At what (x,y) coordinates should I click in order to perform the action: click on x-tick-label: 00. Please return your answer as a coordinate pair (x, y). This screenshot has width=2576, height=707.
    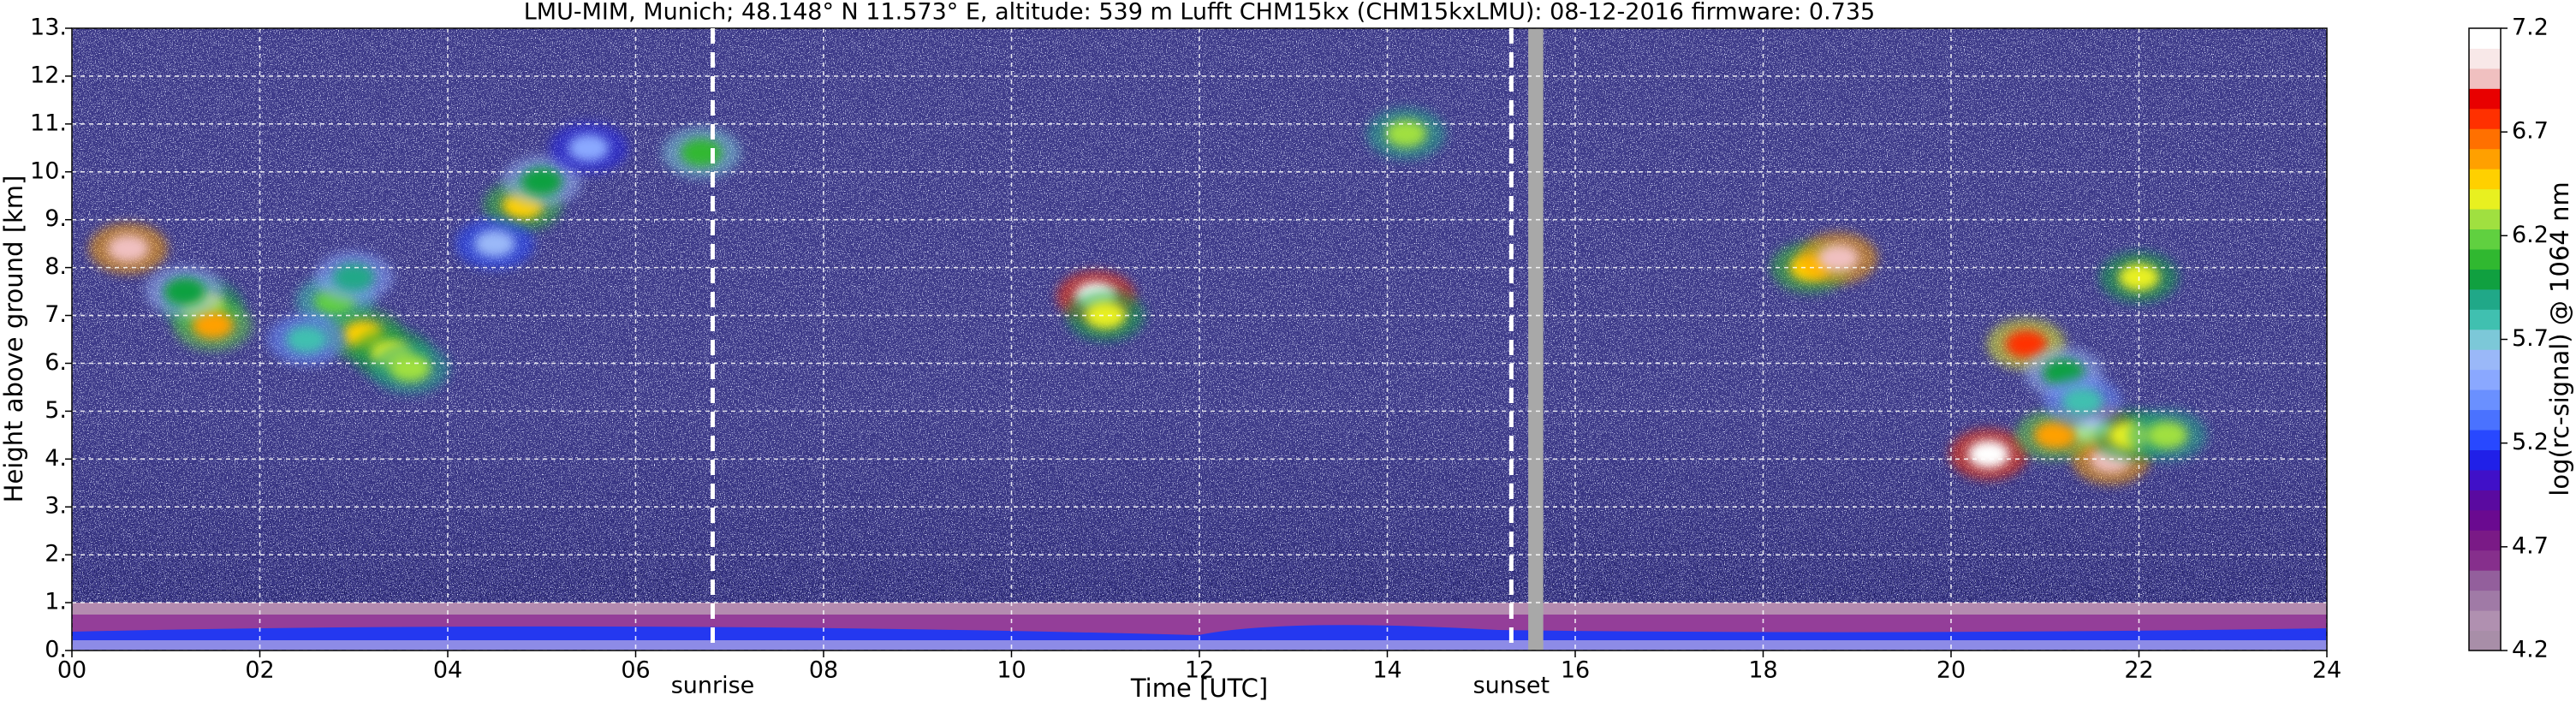
    Looking at the image, I should click on (72, 670).